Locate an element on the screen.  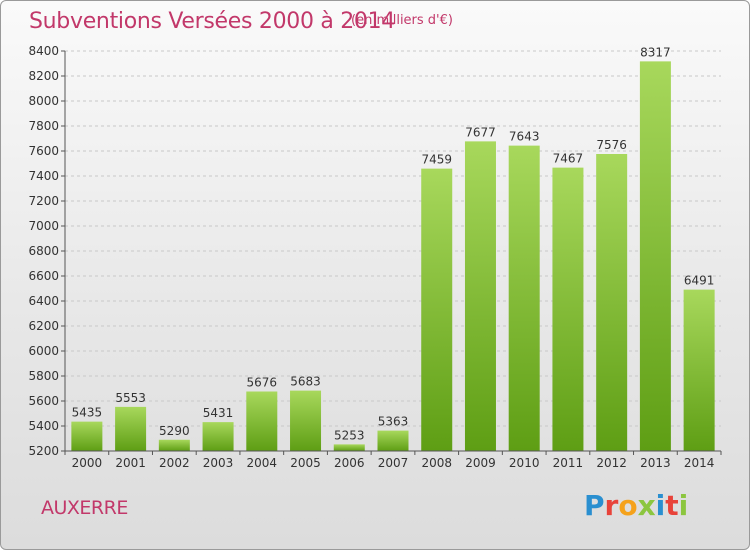
data-label: 5553 is located at coordinates (130, 398).